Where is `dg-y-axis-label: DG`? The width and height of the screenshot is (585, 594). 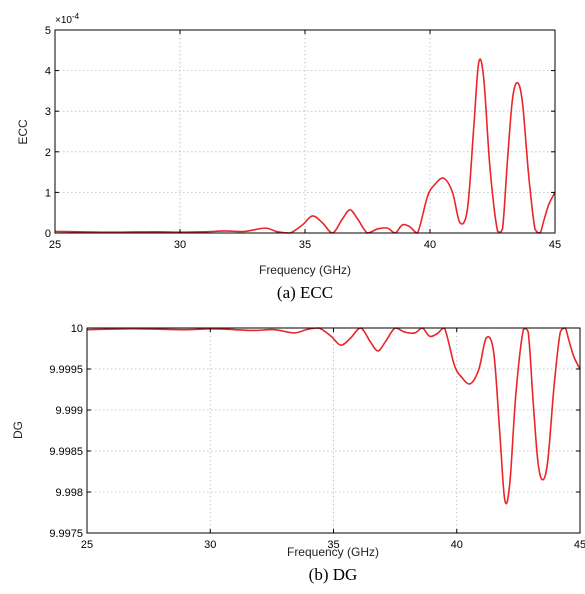 dg-y-axis-label: DG is located at coordinates (18, 430).